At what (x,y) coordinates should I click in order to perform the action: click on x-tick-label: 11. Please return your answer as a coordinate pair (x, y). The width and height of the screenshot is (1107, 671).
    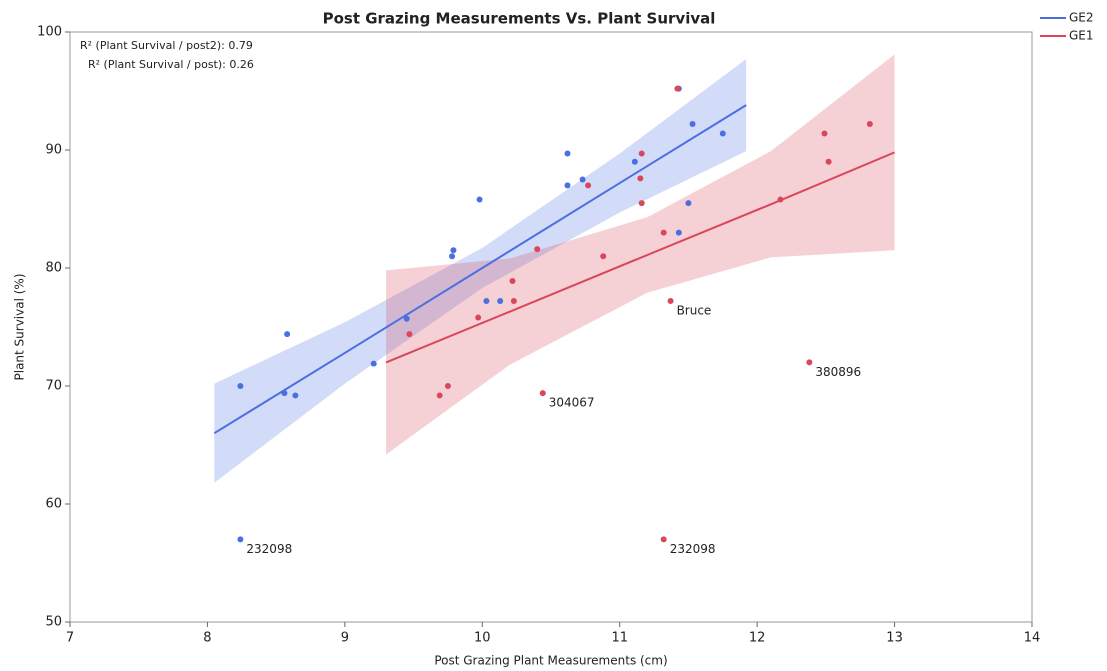
    Looking at the image, I should click on (619, 638).